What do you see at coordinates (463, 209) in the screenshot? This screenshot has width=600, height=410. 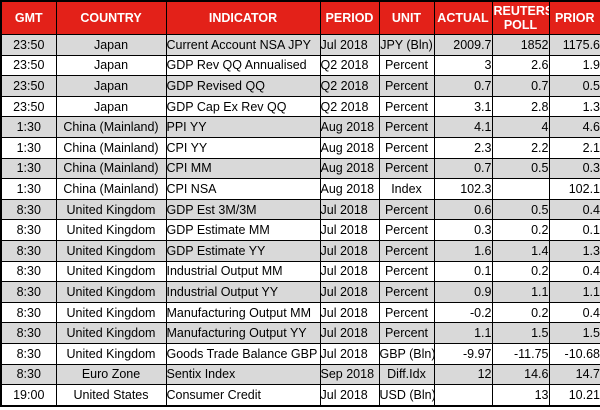 I see `table-cell-actual: 0.6` at bounding box center [463, 209].